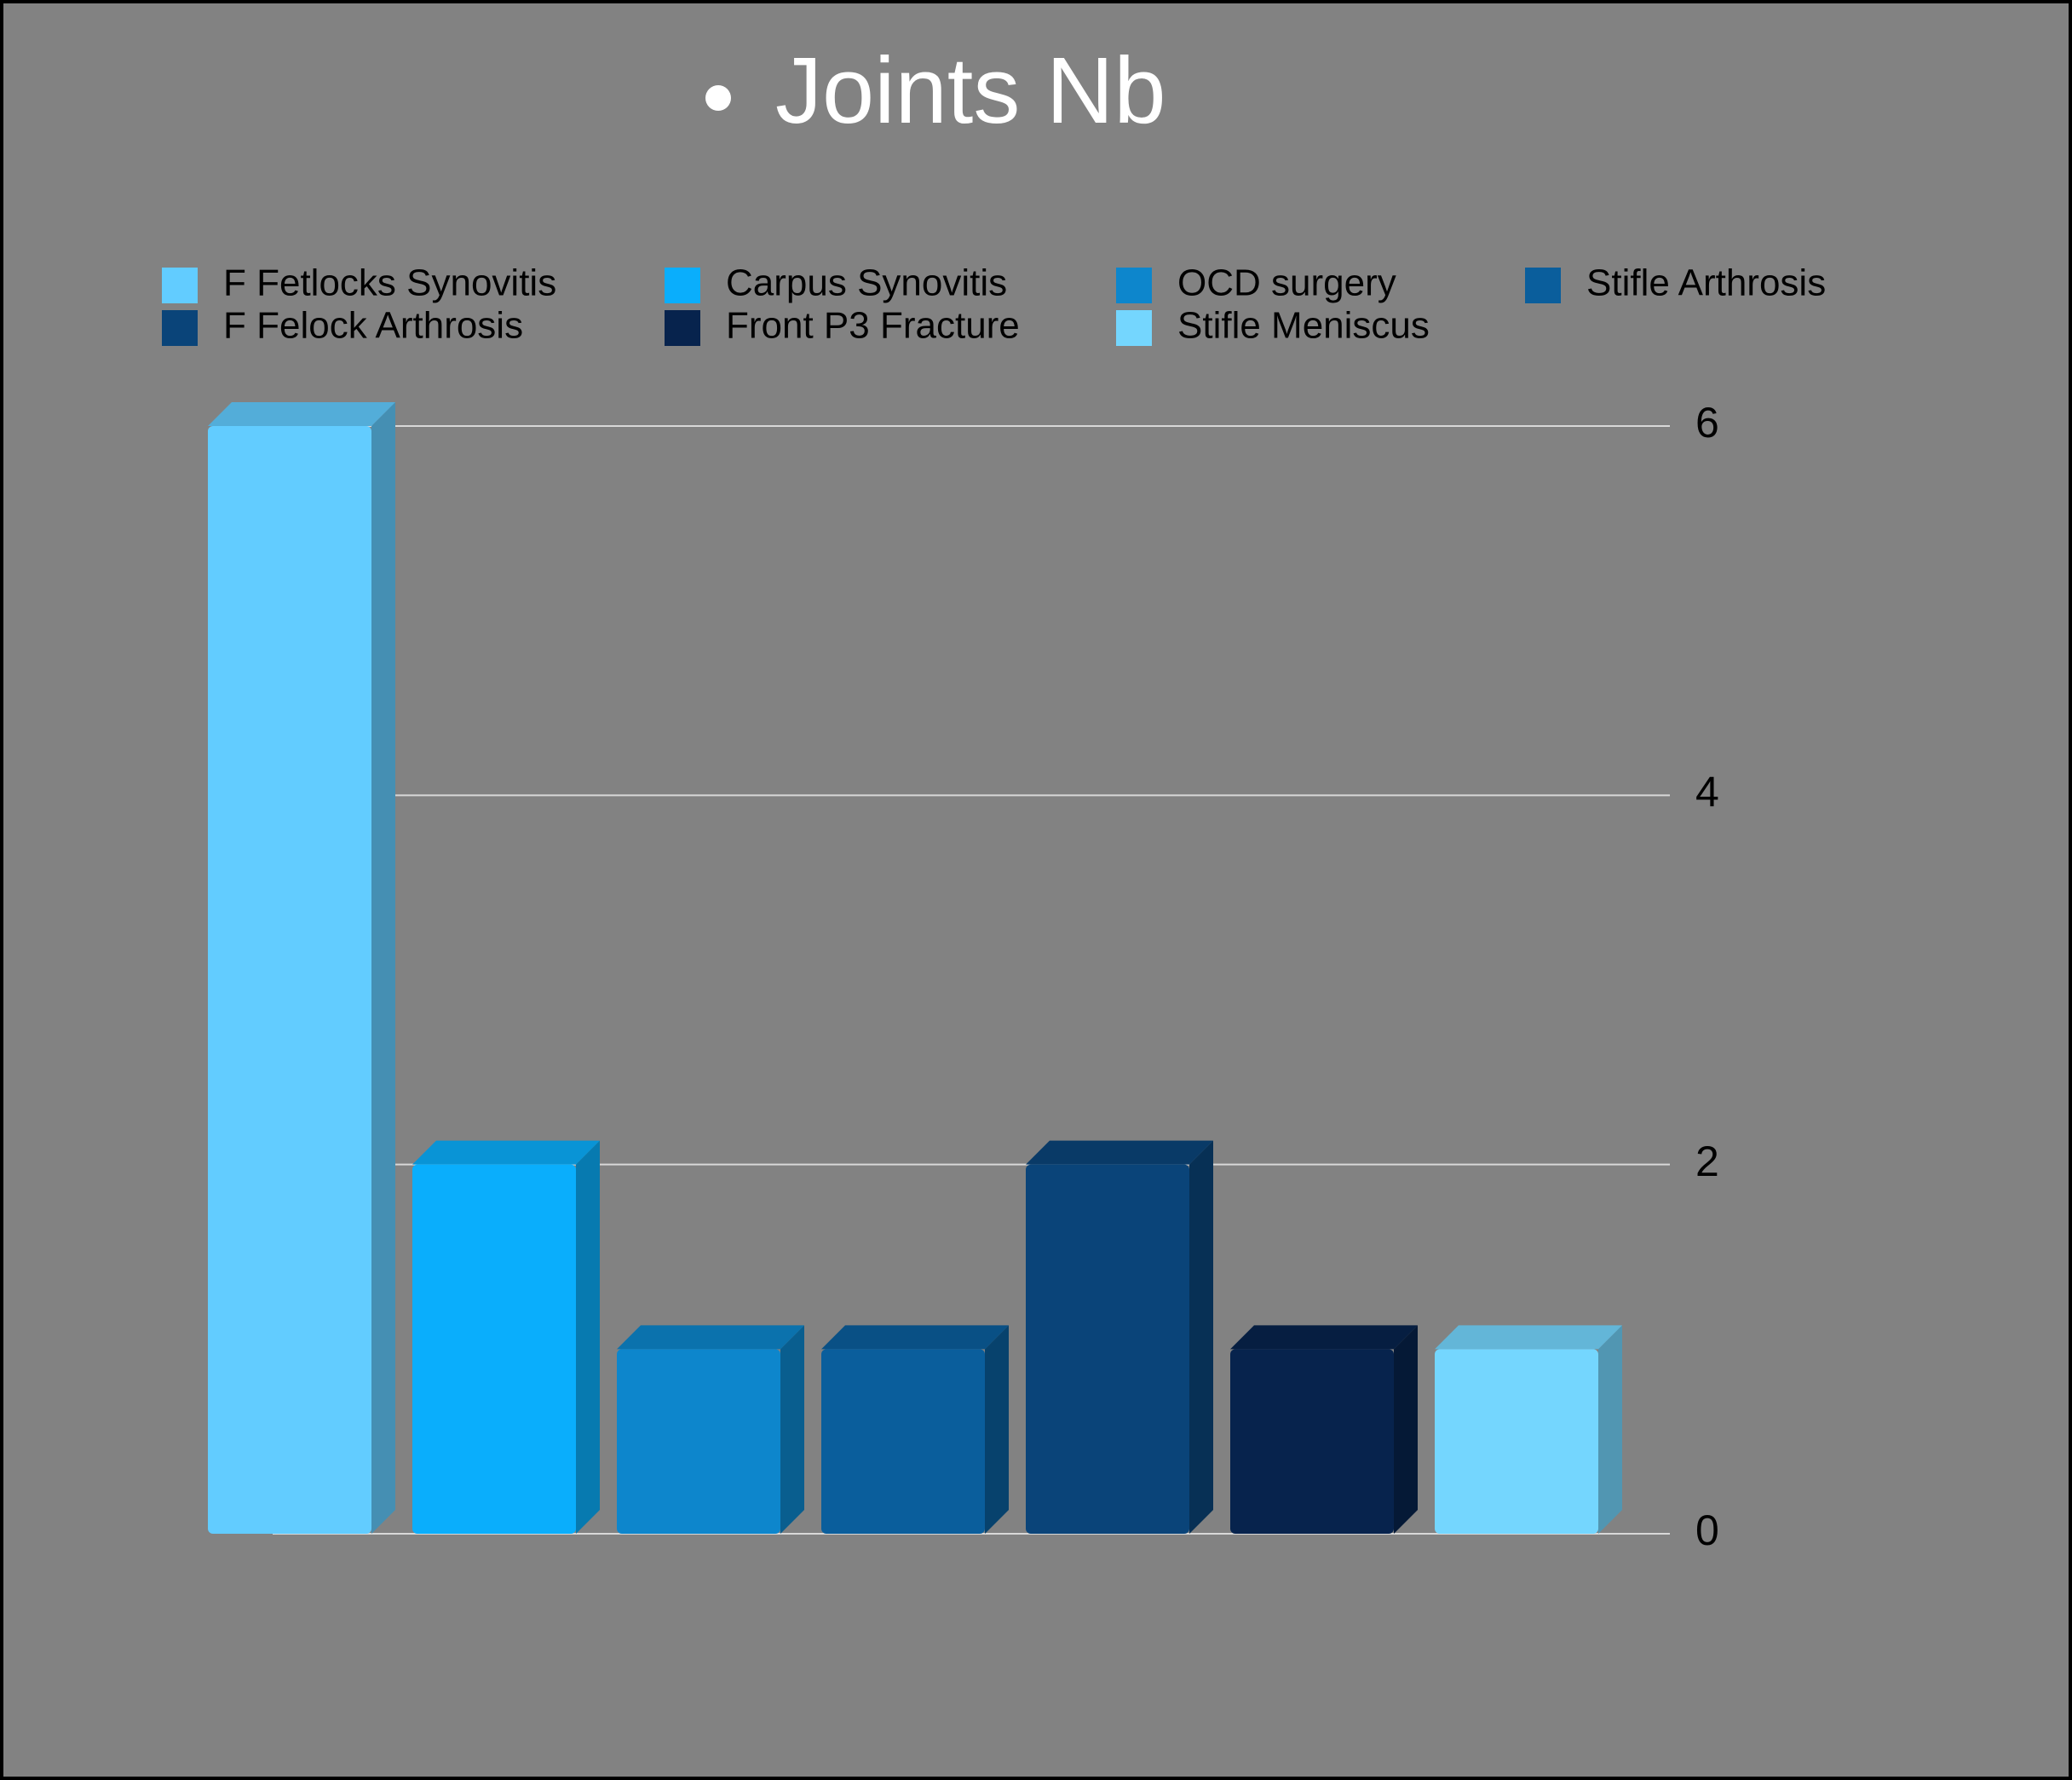 Image resolution: width=2072 pixels, height=1780 pixels. Describe the element at coordinates (373, 326) in the screenshot. I see `legend-label: F Felock Arthrosis` at that location.